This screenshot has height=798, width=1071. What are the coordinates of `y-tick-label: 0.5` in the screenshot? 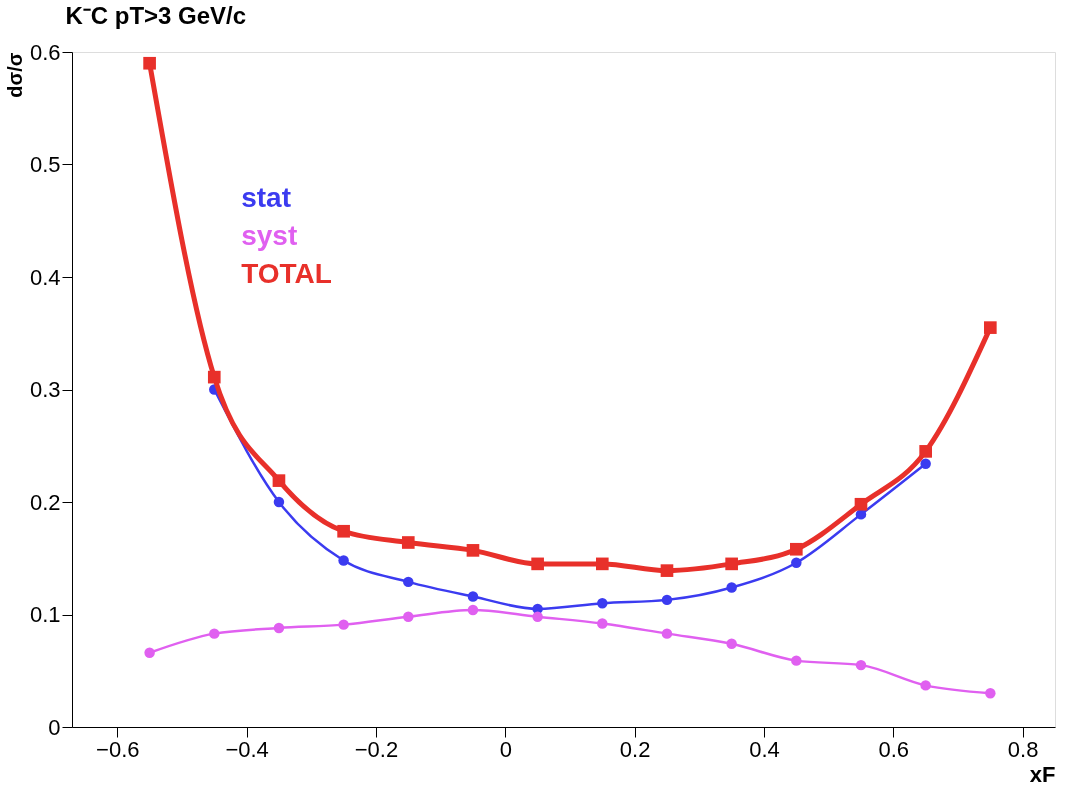 It's located at (45, 164).